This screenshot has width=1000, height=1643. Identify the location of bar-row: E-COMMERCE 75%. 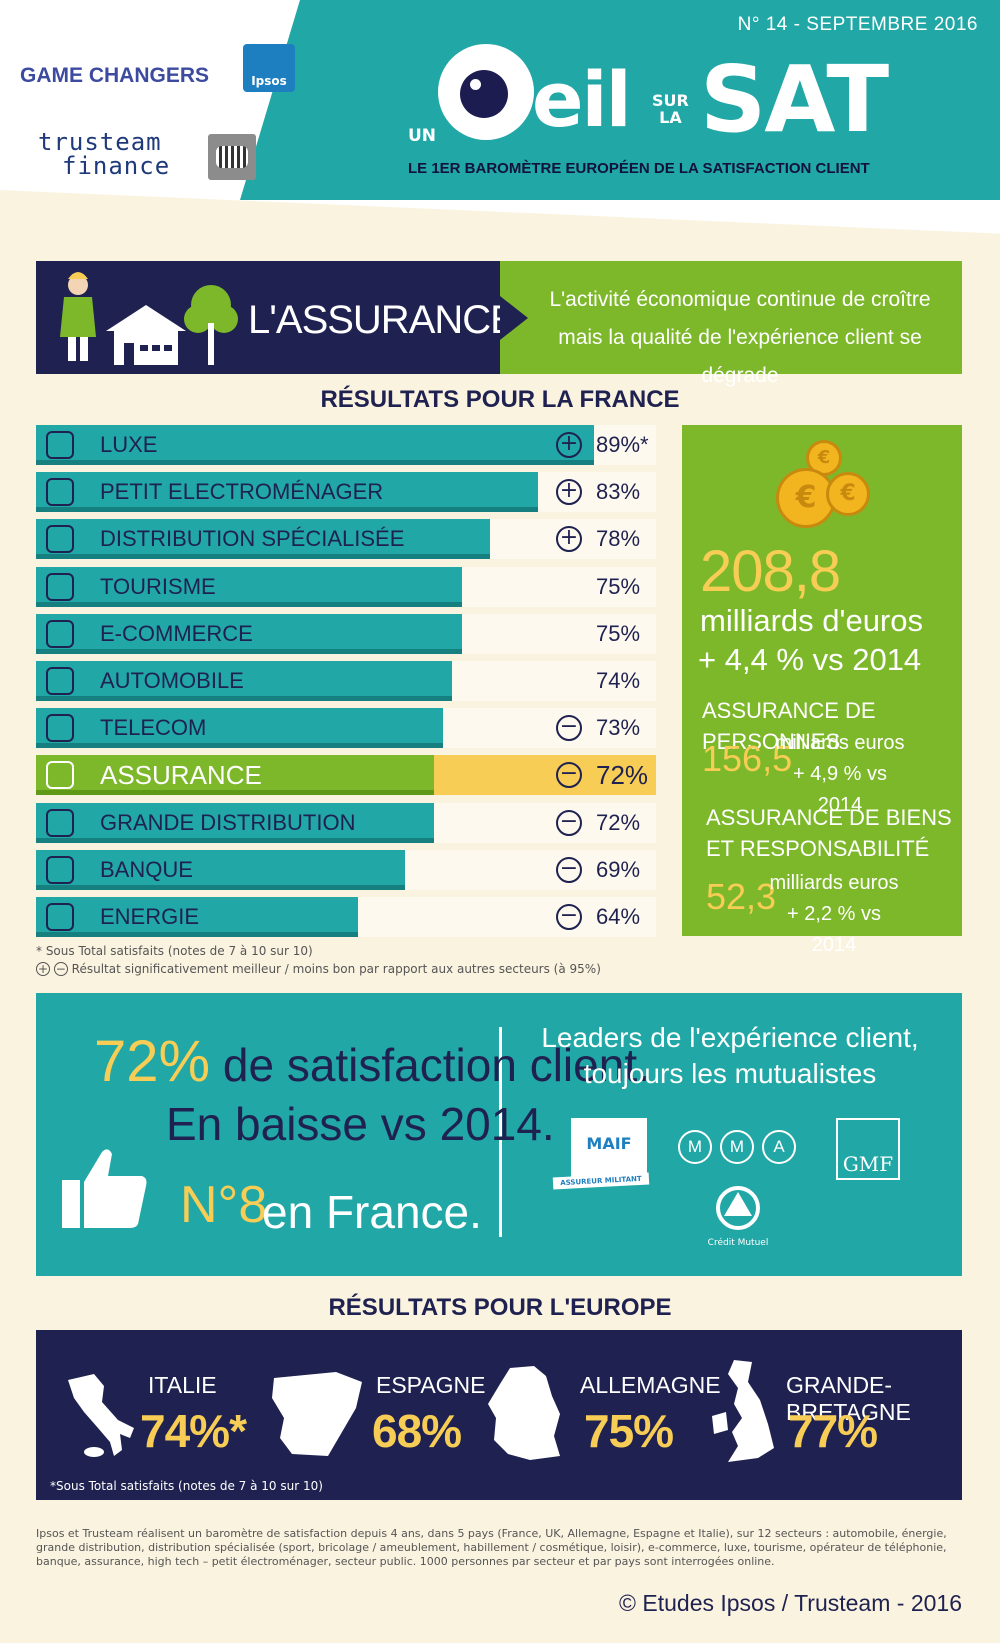
(346, 634).